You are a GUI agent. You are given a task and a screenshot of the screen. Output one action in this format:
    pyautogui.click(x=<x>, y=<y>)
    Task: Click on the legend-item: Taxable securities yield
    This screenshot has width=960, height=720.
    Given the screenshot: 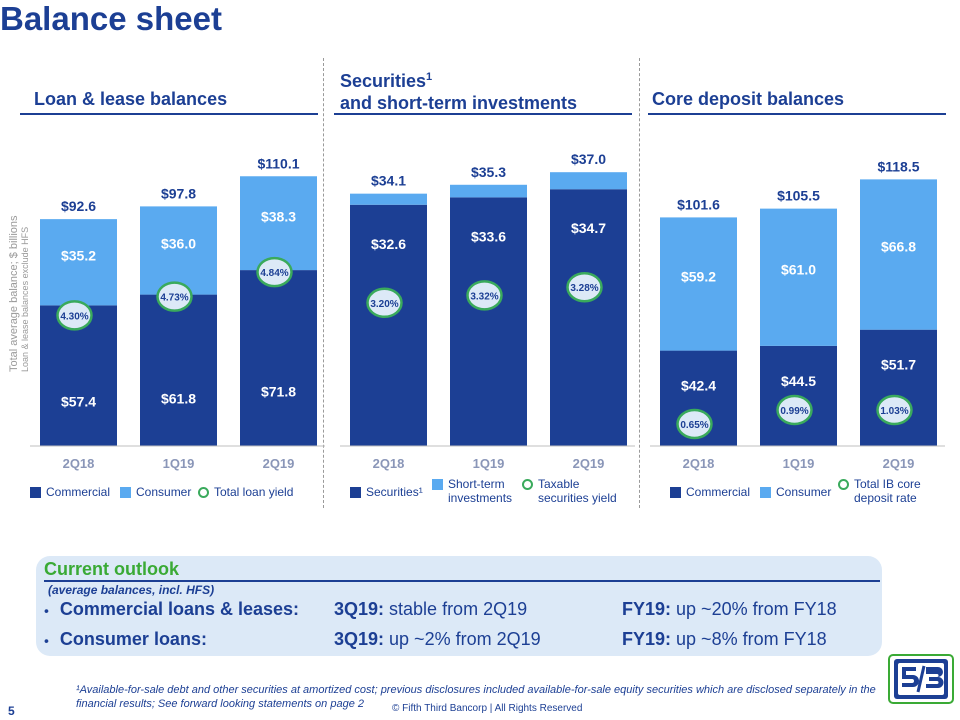 What is the action you would take?
    pyautogui.click(x=572, y=491)
    